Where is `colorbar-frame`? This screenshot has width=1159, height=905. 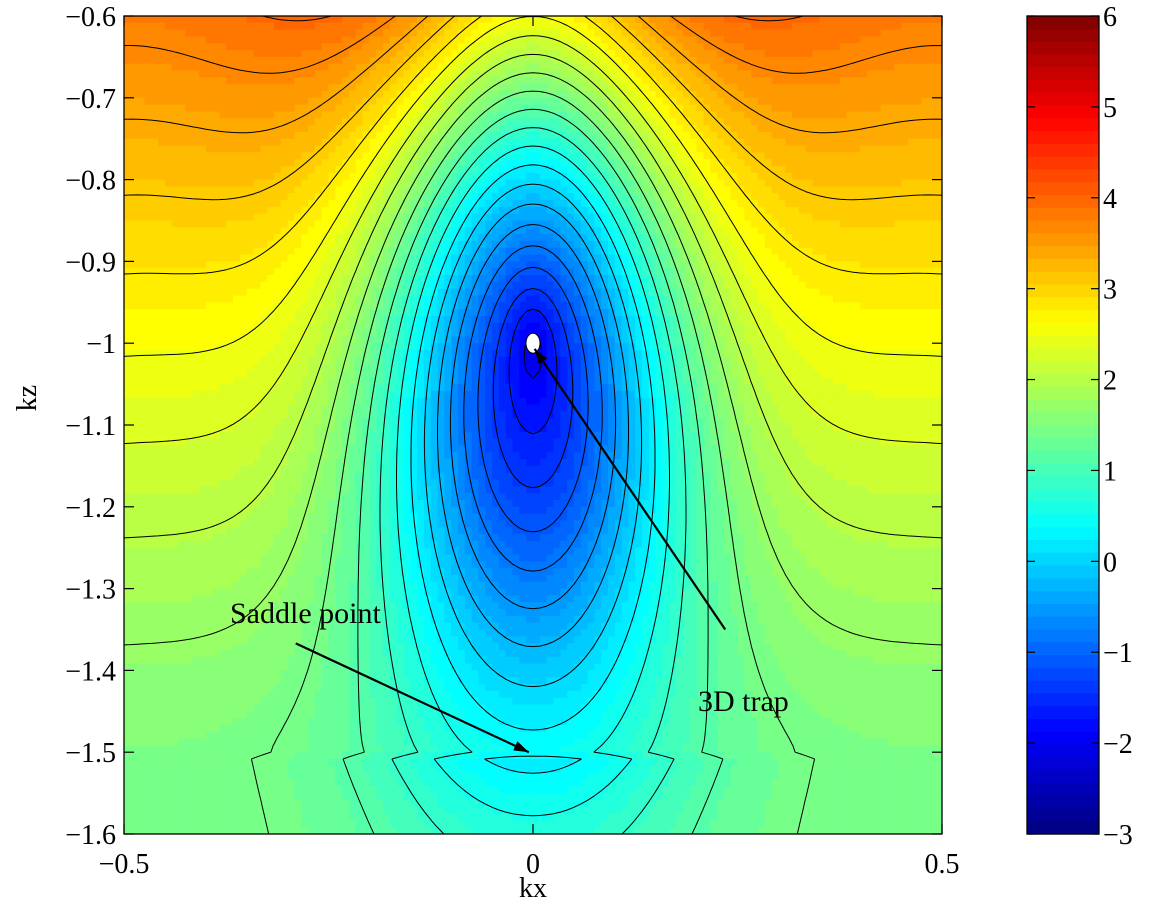 colorbar-frame is located at coordinates (1063, 425).